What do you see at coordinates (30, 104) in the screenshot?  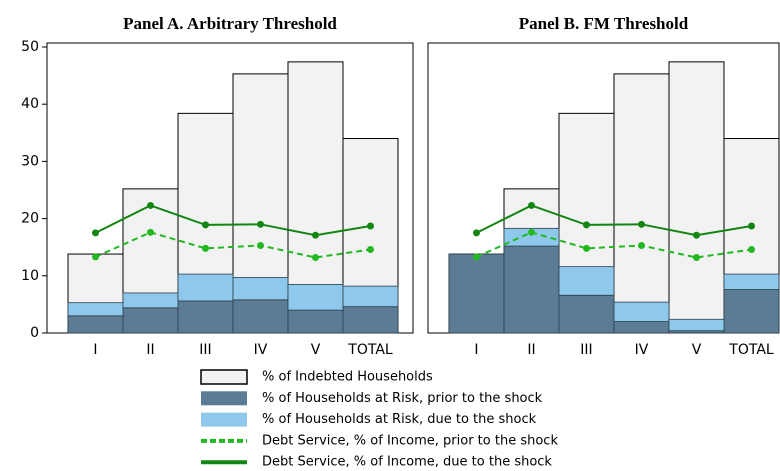 I see `y-tick-label: 40` at bounding box center [30, 104].